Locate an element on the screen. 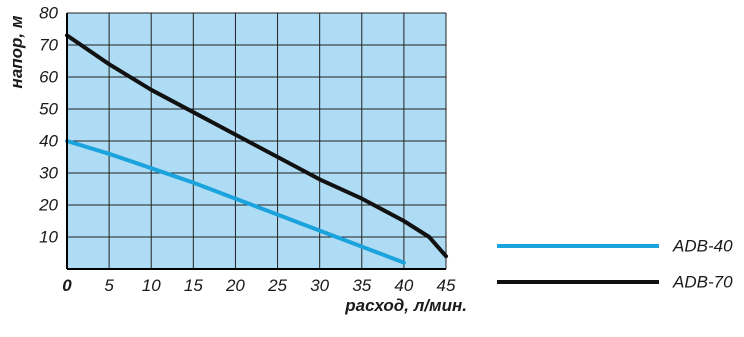 Image resolution: width=744 pixels, height=337 pixels. y-tick-labels: 10 20 30 40 50 60 70 80 is located at coordinates (48, 125).